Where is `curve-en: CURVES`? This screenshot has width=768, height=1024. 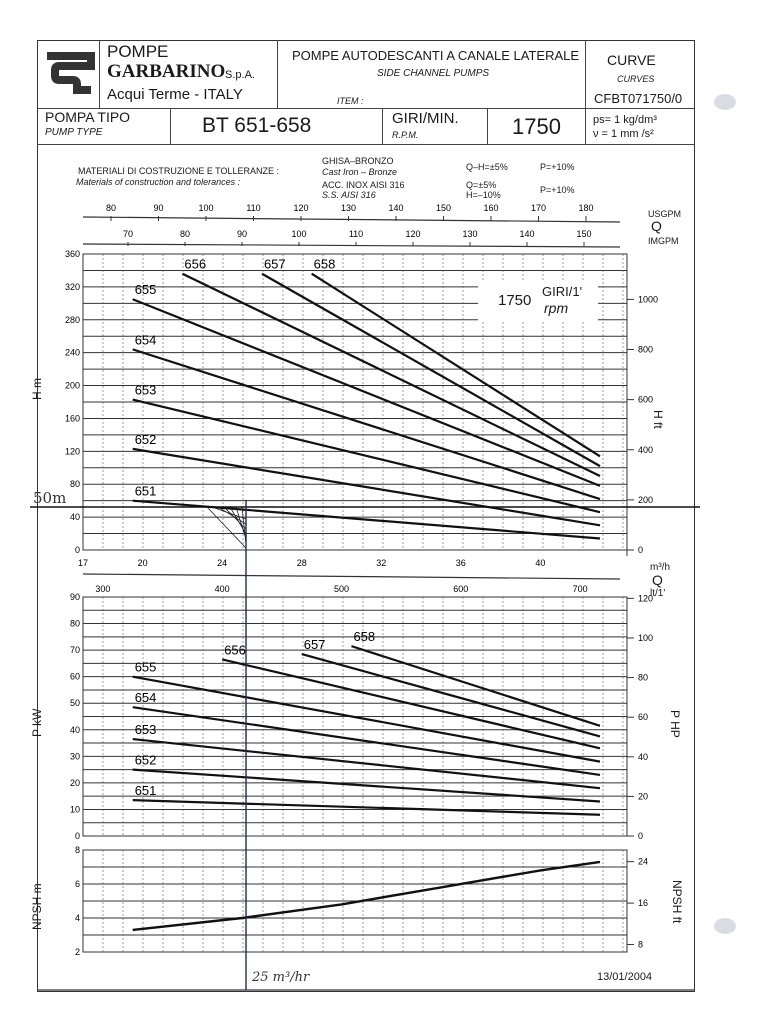 curve-en: CURVES is located at coordinates (636, 79).